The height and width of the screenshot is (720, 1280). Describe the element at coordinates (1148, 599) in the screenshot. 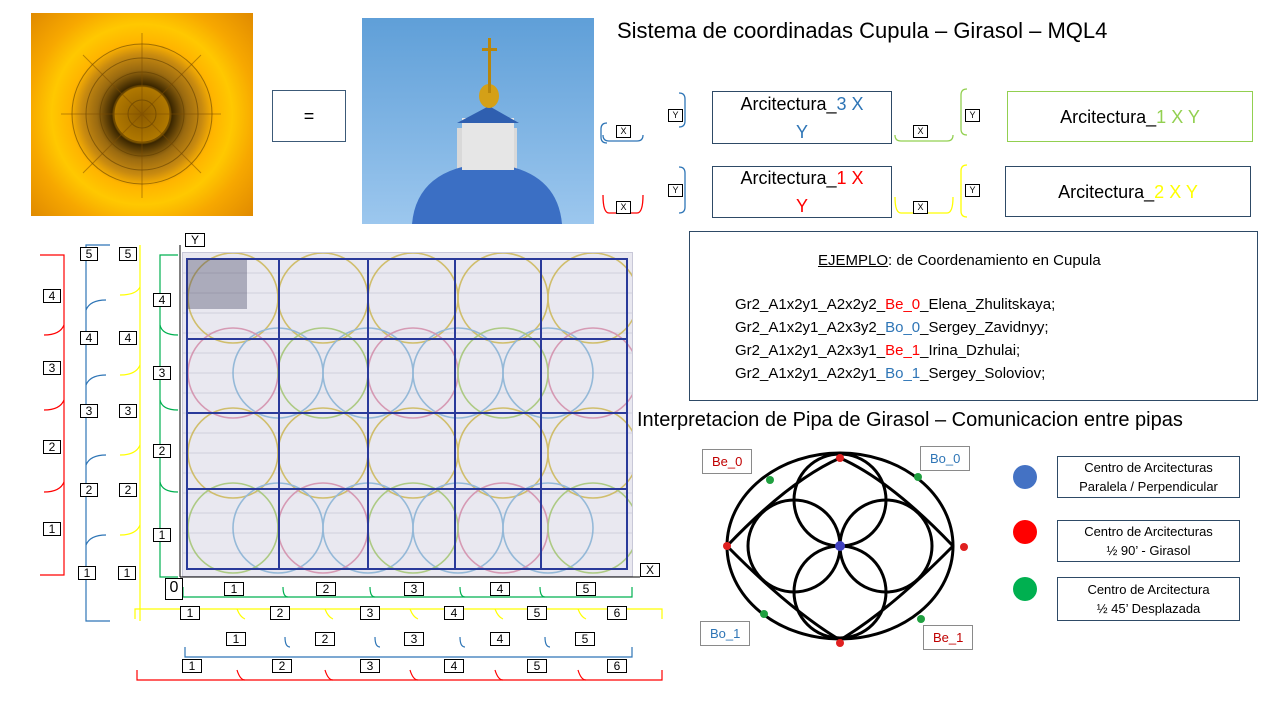

I see `legend-green: Centro de Arcitectura ½ 45’ Desplazada` at that location.